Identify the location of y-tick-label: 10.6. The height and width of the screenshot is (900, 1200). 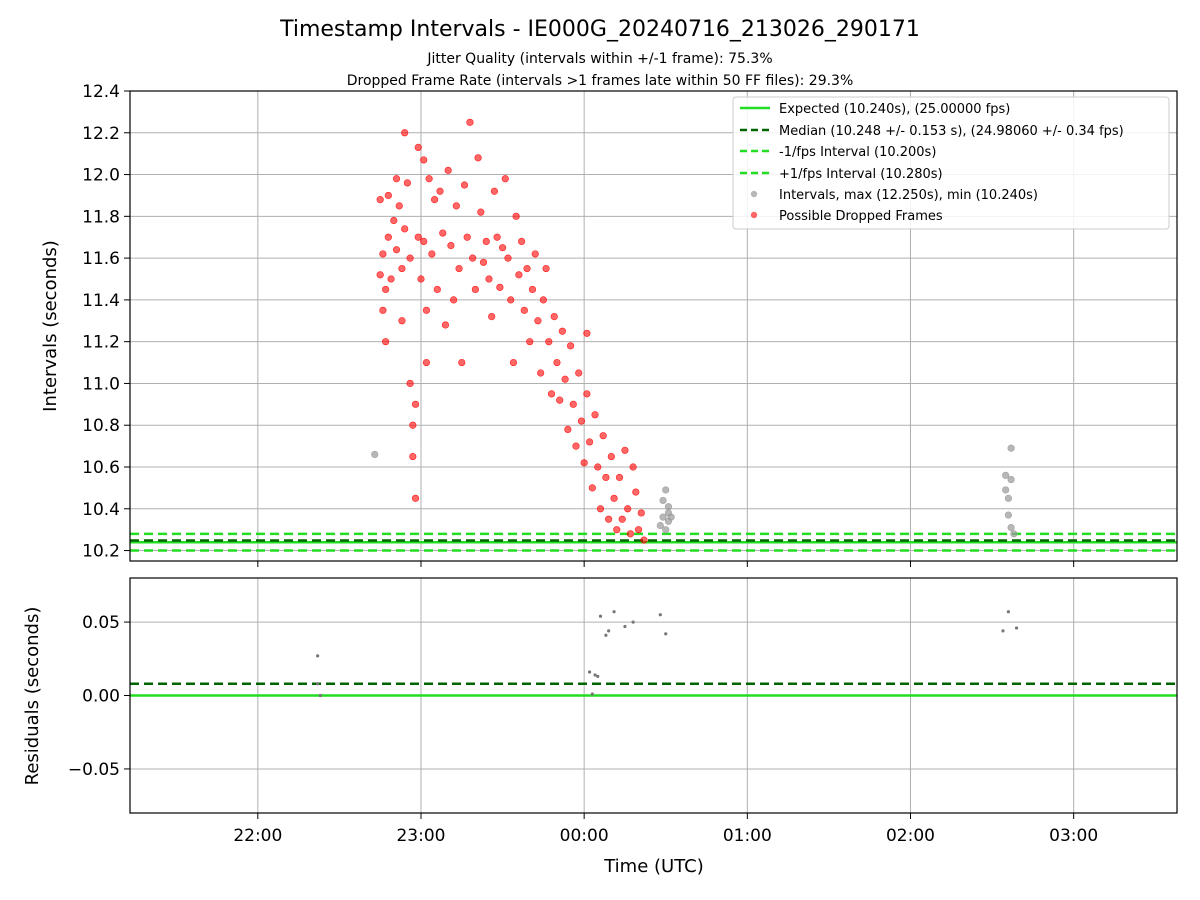
(101, 468).